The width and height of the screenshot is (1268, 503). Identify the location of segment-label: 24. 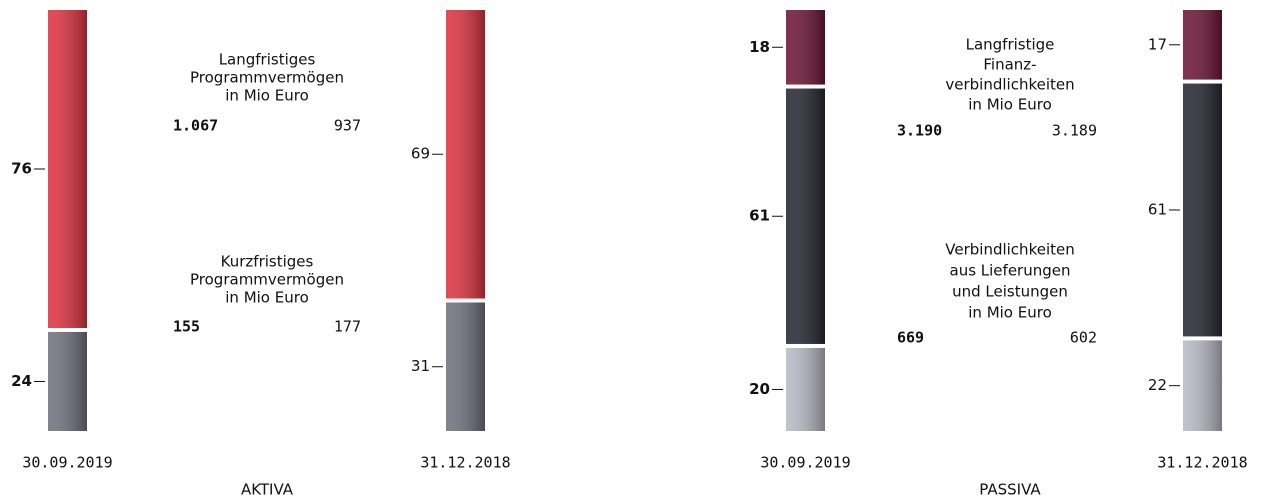
(21, 381).